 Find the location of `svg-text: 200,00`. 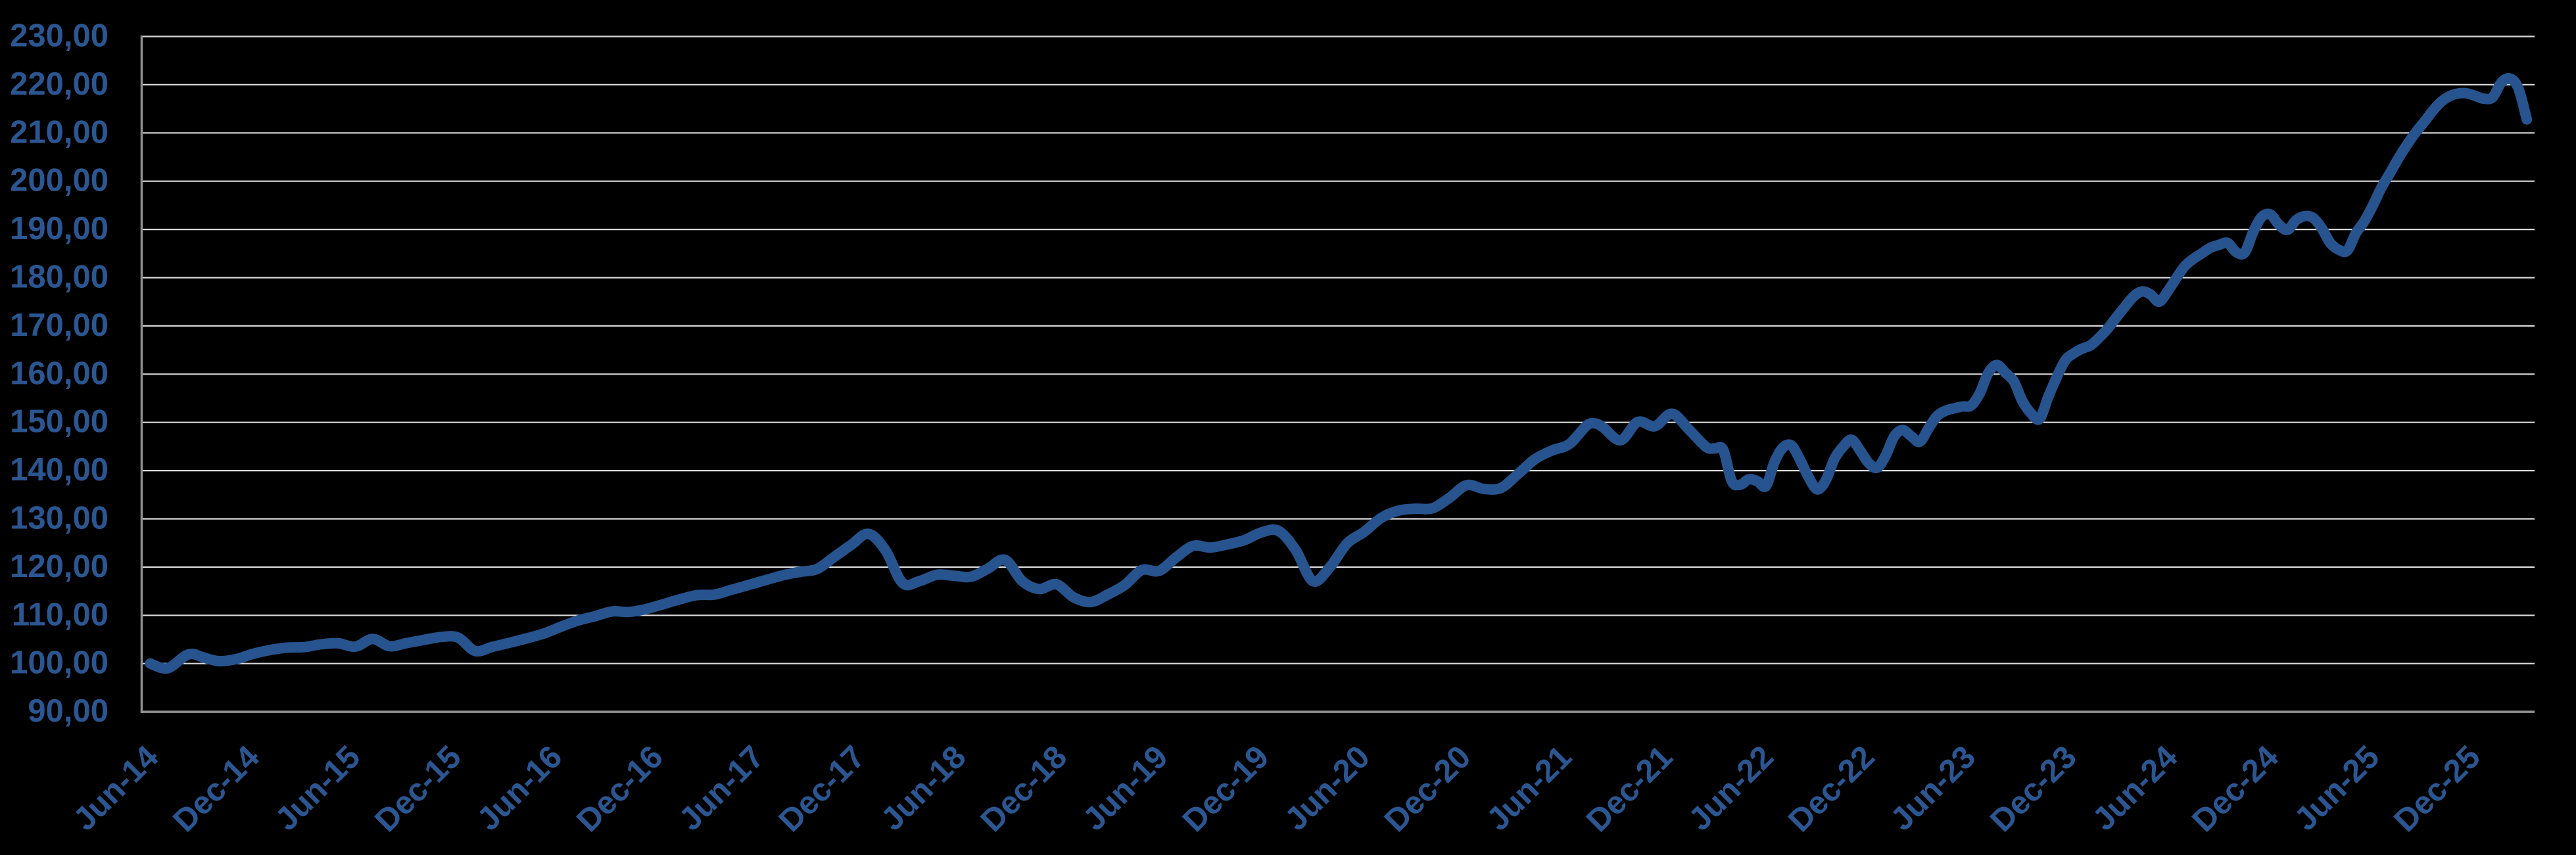

svg-text: 200,00 is located at coordinates (59, 181).